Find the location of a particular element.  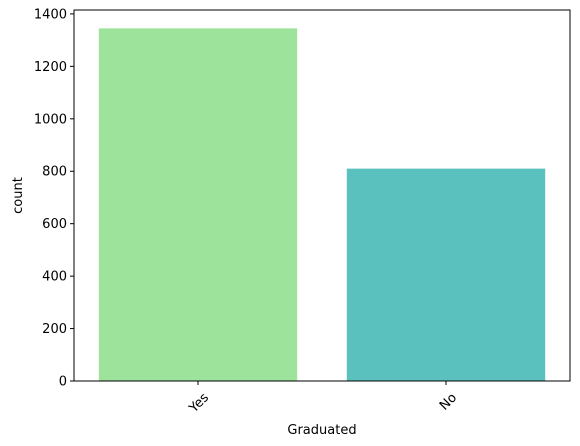

y-tick-label: 600 is located at coordinates (54, 224).